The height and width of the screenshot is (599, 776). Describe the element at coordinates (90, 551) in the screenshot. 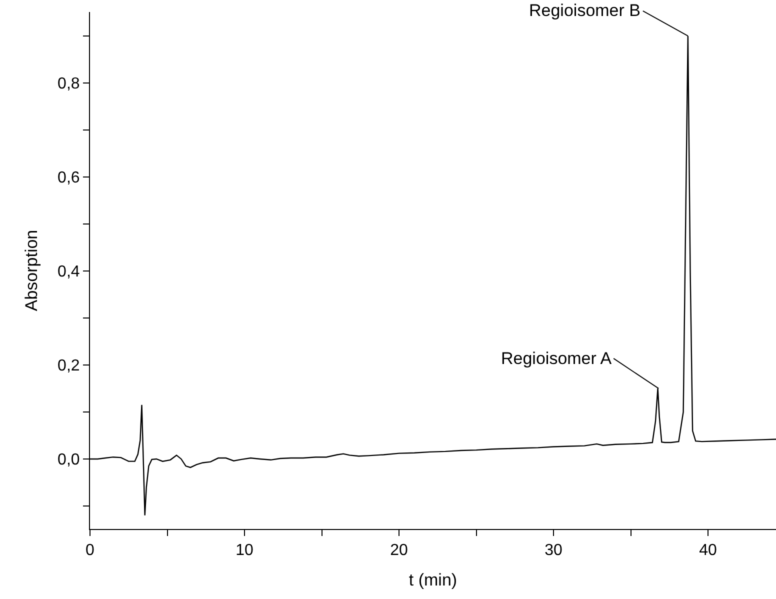

I see `x-tick-label: 0` at that location.